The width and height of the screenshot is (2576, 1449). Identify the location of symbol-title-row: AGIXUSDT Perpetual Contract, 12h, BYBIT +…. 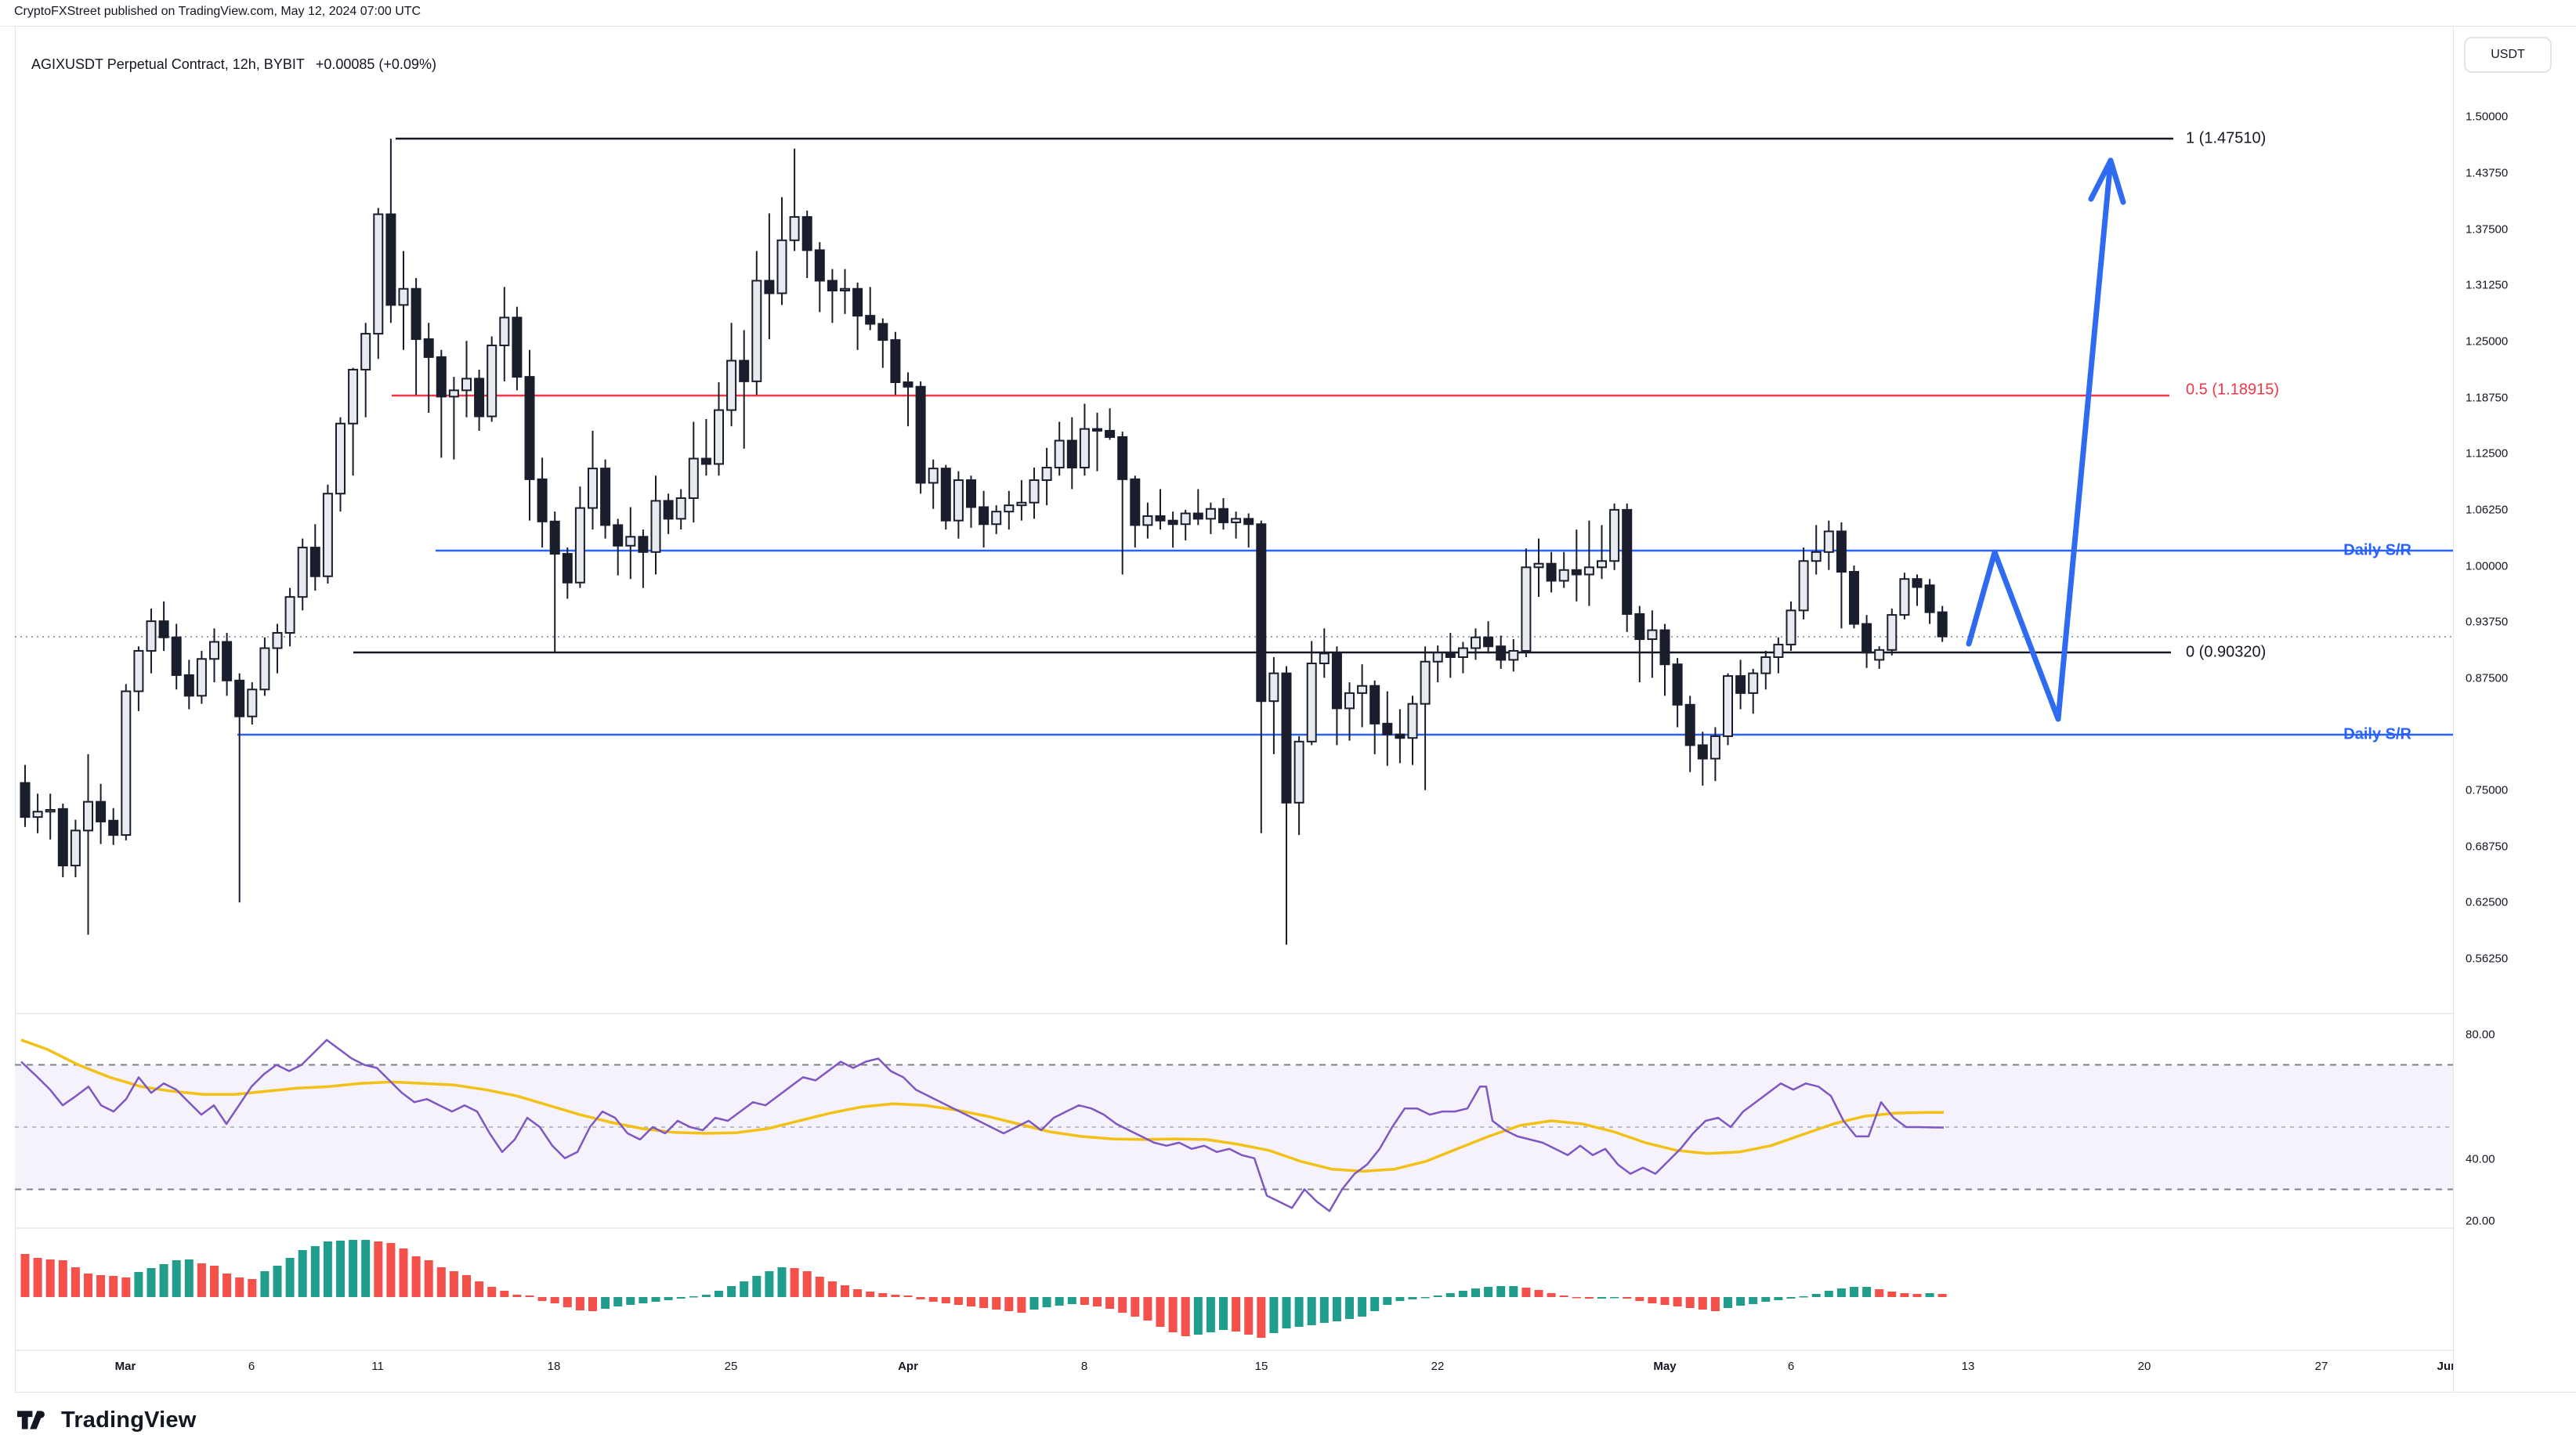
(234, 64).